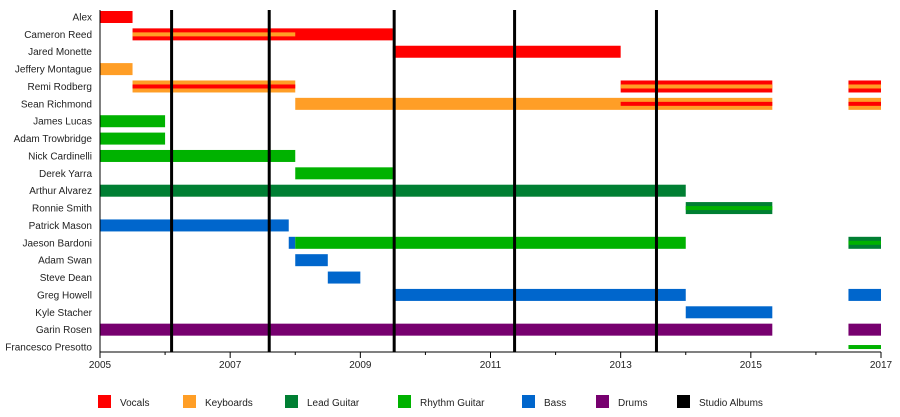 Image resolution: width=900 pixels, height=417 pixels. What do you see at coordinates (230, 365) in the screenshot?
I see `x-tick-label: 2007` at bounding box center [230, 365].